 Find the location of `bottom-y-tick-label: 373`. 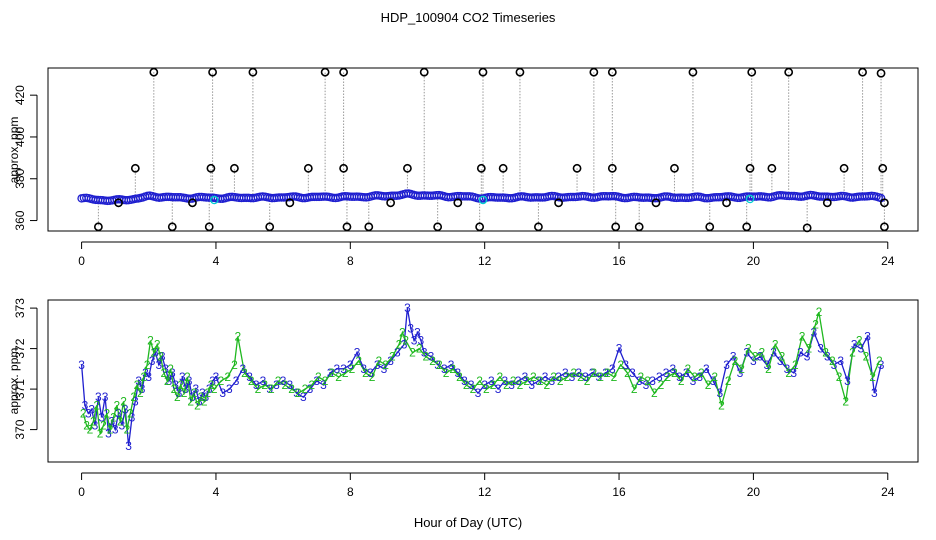

bottom-y-tick-label: 373 is located at coordinates (20, 308).